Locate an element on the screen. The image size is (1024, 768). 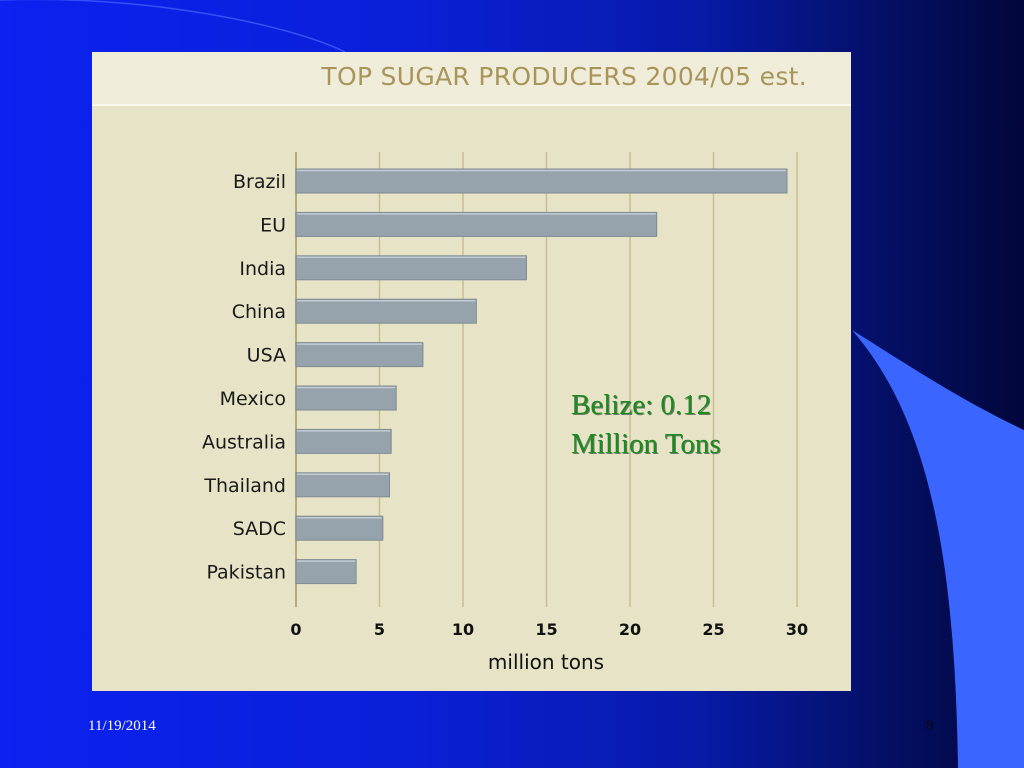
x-tick-label-15: 15 is located at coordinates (546, 629).